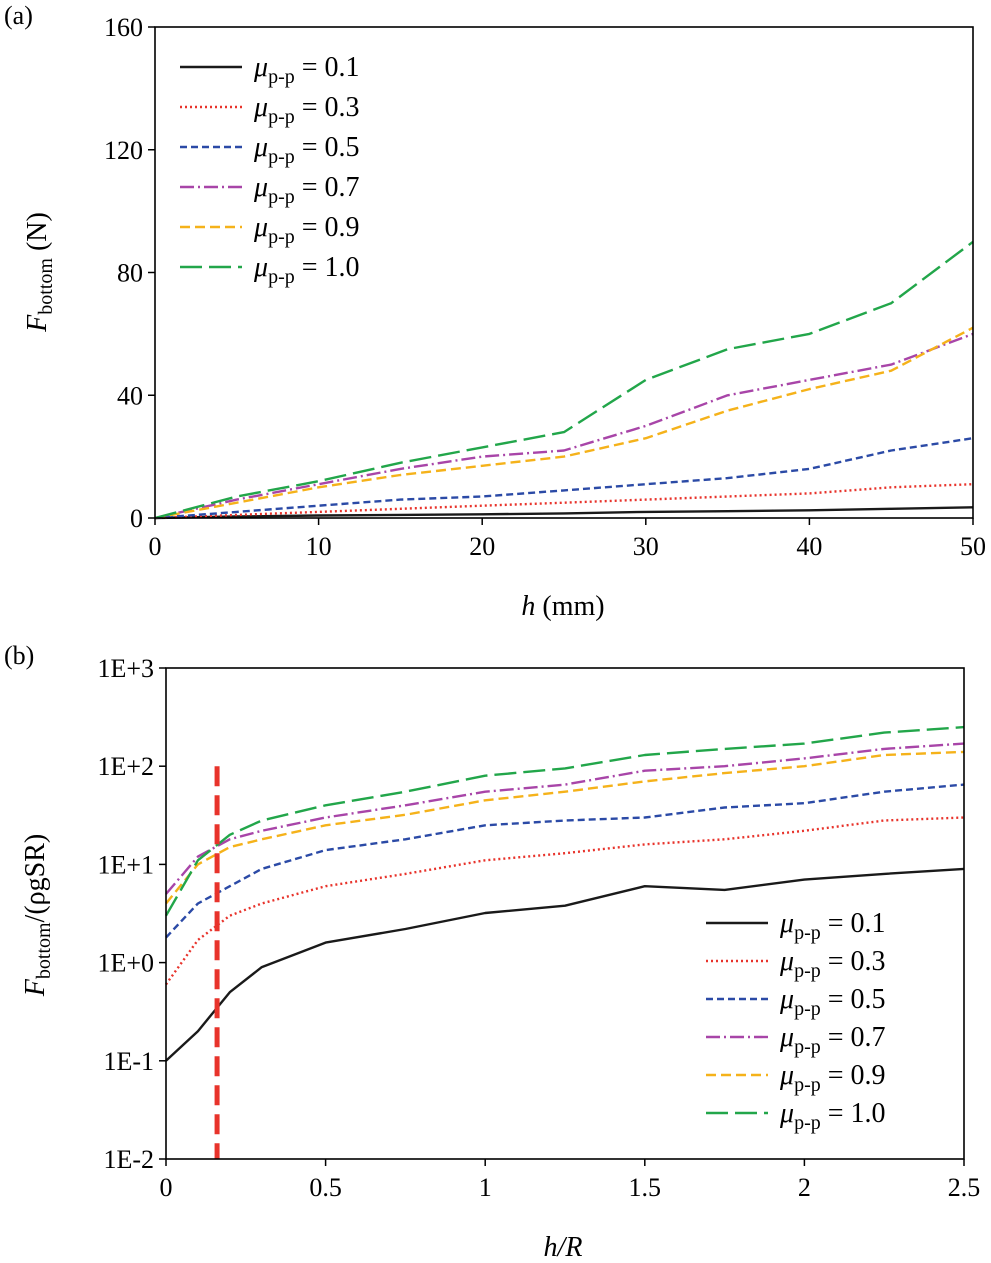 The width and height of the screenshot is (991, 1263). I want to click on panel-b-legend-label-3: μp-p = 0.7, so click(832, 1040).